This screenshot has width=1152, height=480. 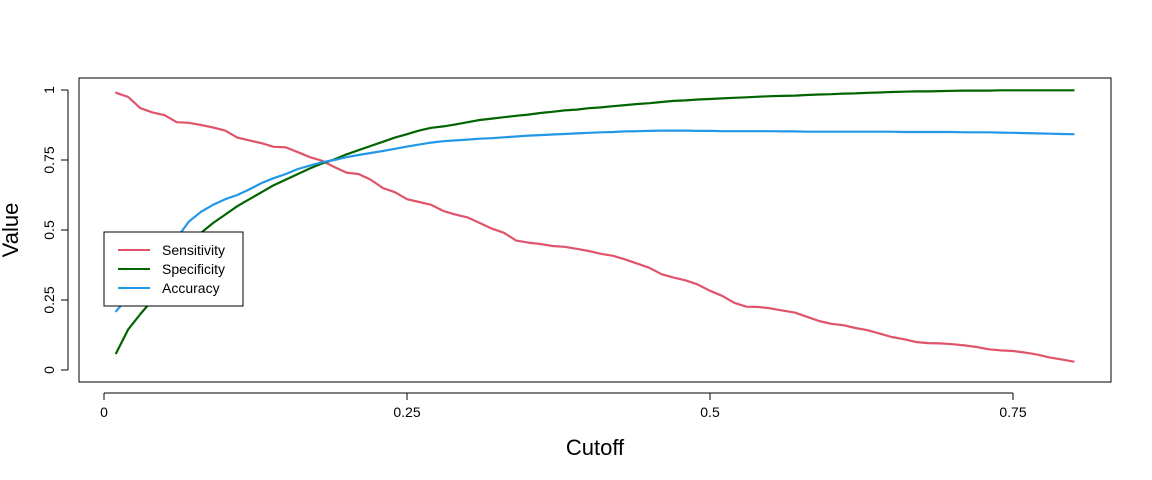 I want to click on x-axis: 0 0.25 0.5 0.75, so click(x=563, y=406).